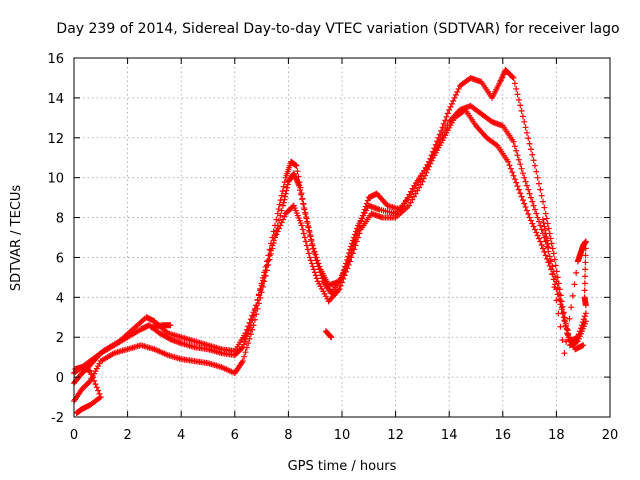 This screenshot has height=480, width=640. I want to click on y-axis-label: SDTVAR / TECUs, so click(16, 238).